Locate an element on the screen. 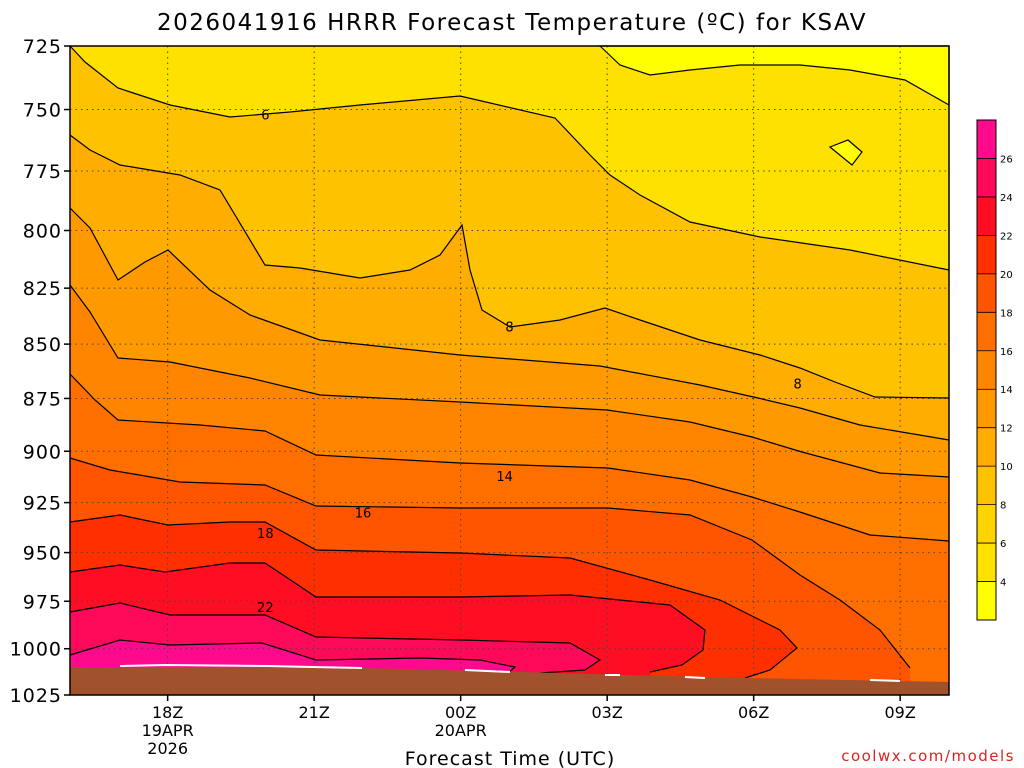 This screenshot has height=768, width=1024. colorbar-label: 14 is located at coordinates (1006, 390).